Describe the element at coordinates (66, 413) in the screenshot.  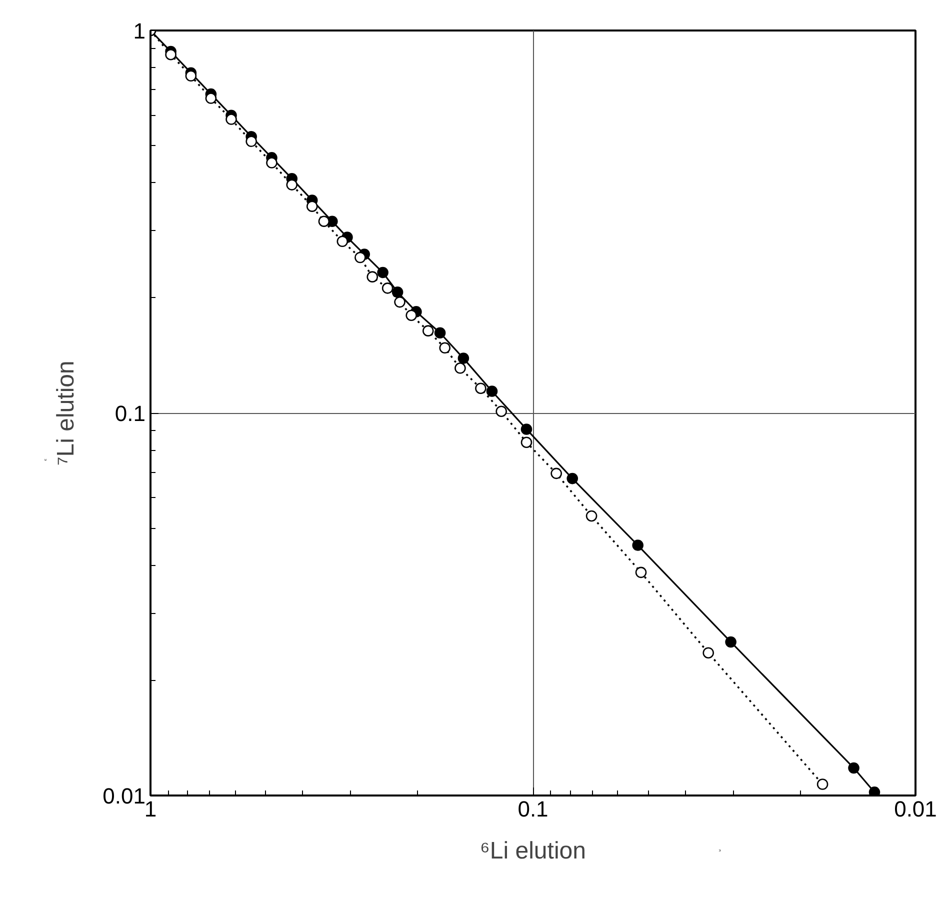
I see `y-axis-title: ⁷Li elution` at that location.